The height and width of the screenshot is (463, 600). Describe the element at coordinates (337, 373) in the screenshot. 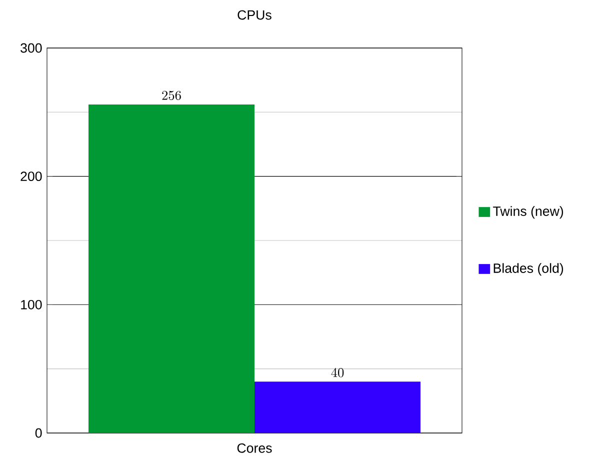

I see `data-label: 40` at that location.